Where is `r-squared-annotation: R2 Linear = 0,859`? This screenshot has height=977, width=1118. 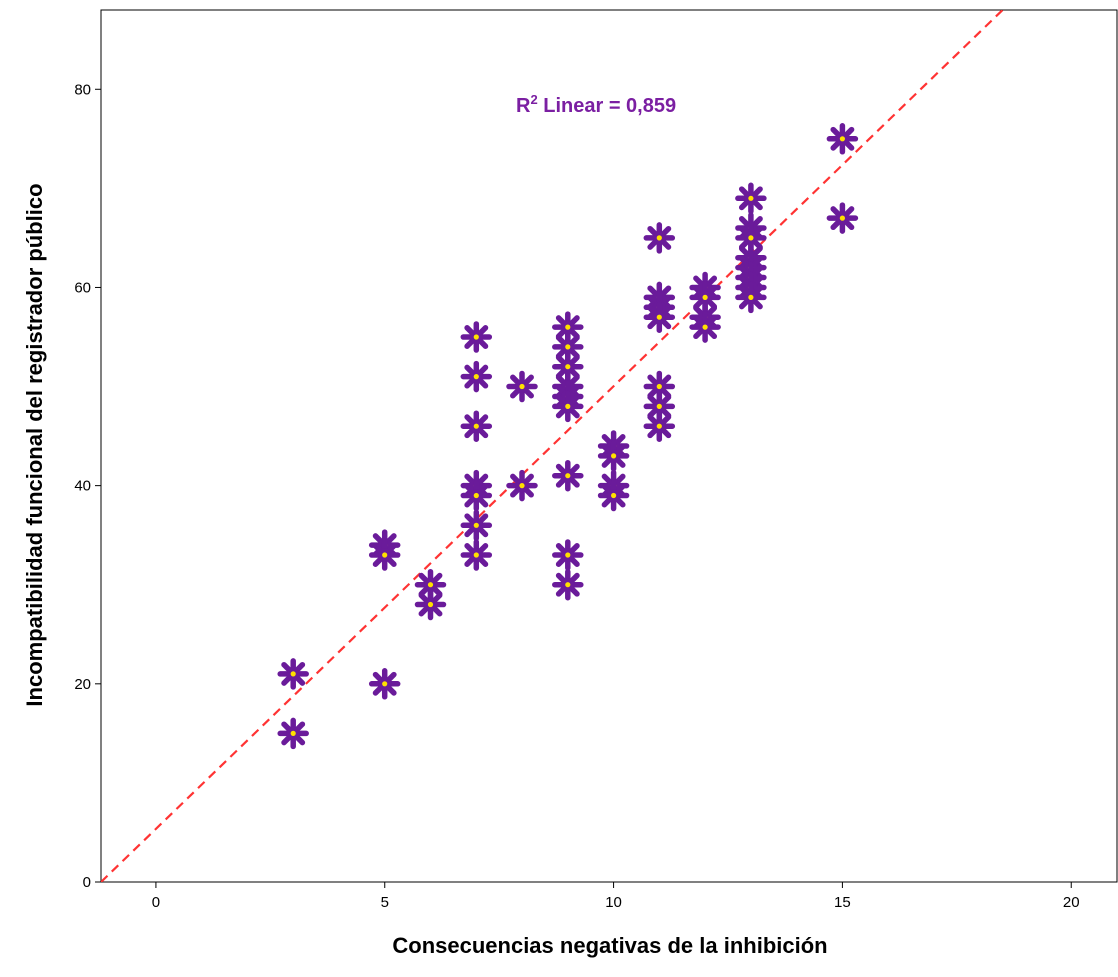 r-squared-annotation: R2 Linear = 0,859 is located at coordinates (596, 104).